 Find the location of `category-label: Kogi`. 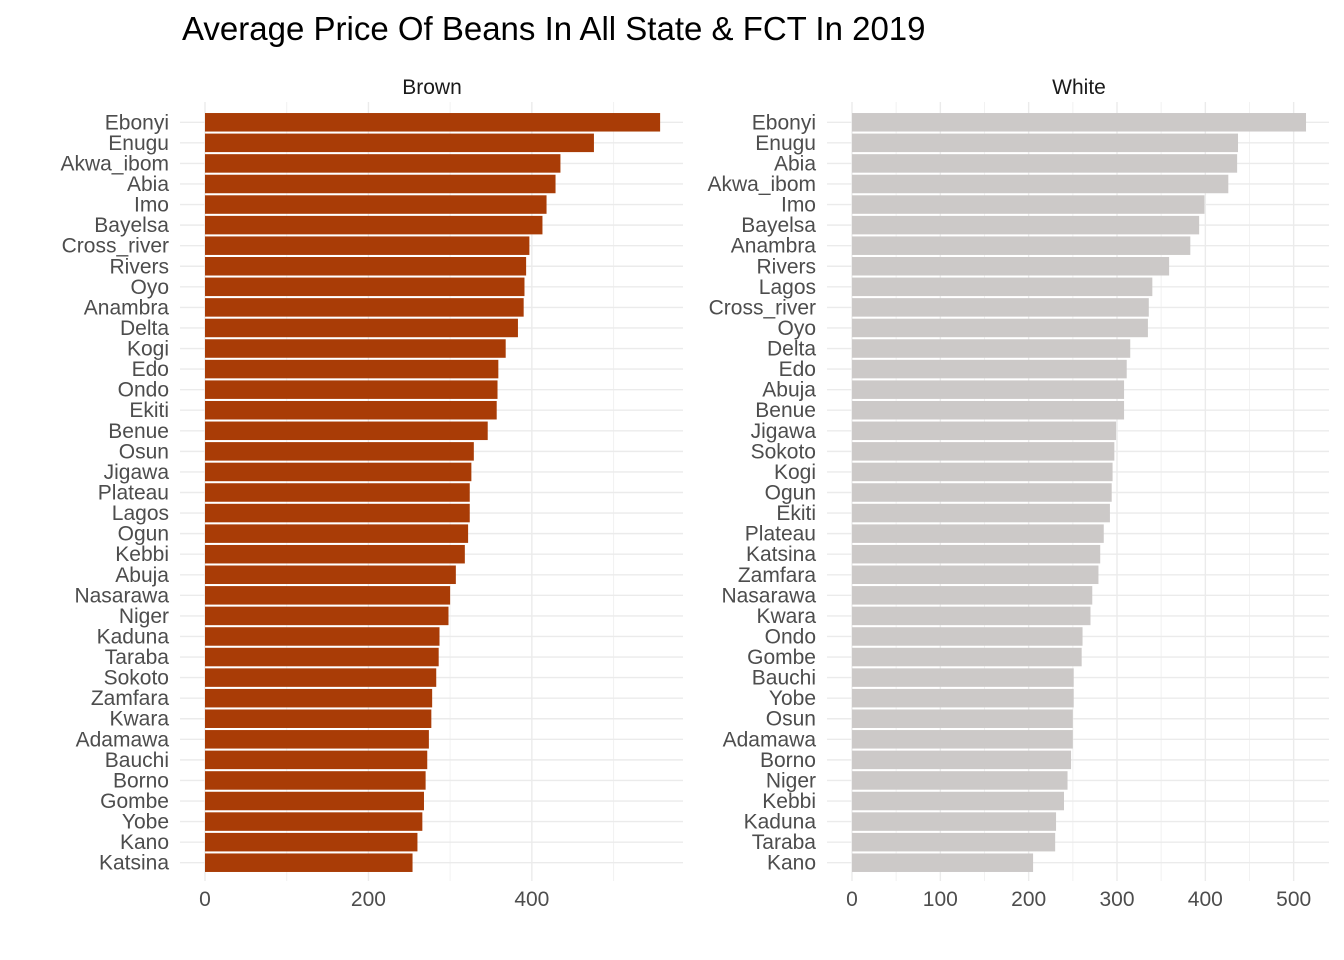

category-label: Kogi is located at coordinates (795, 472).